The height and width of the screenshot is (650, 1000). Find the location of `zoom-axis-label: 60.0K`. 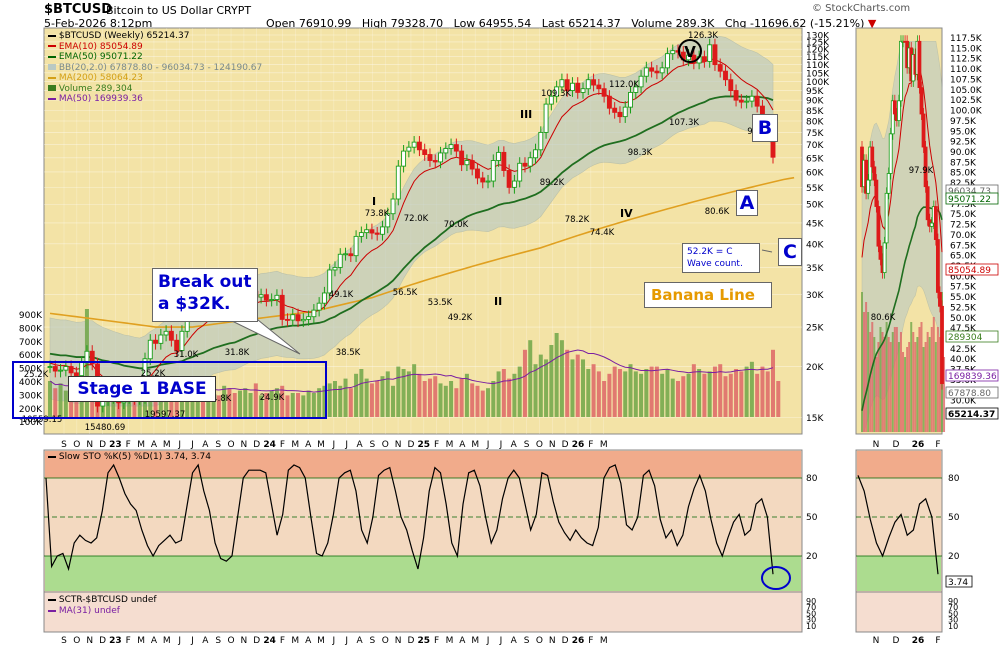

zoom-axis-label: 60.0K is located at coordinates (963, 277).